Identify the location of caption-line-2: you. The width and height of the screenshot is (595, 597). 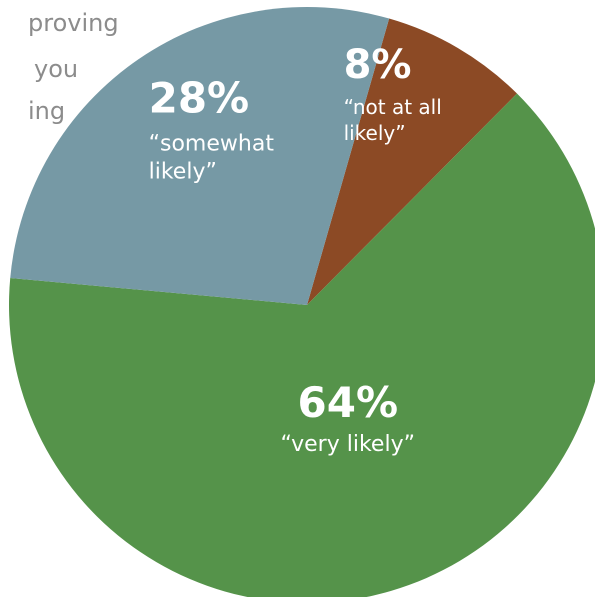
(56, 69).